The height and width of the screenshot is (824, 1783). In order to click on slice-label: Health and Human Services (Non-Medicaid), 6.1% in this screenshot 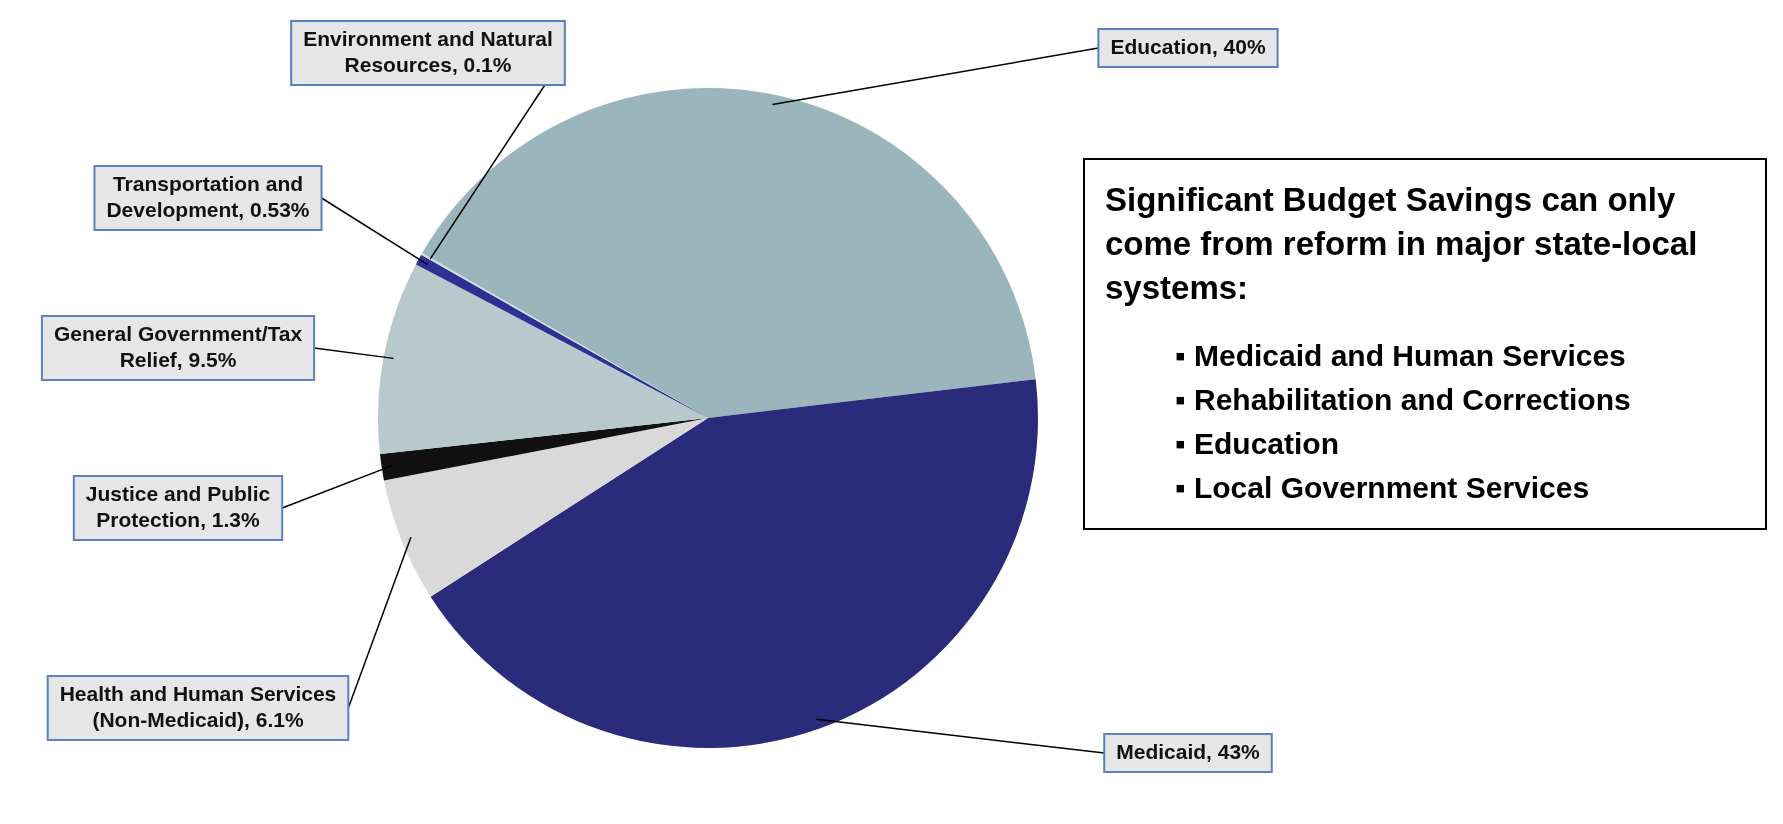, I will do `click(198, 706)`.